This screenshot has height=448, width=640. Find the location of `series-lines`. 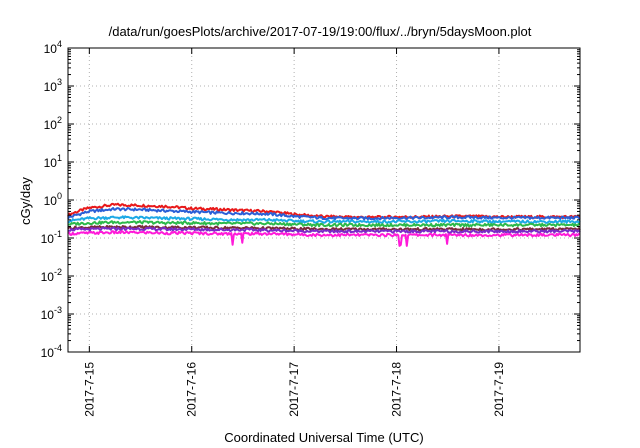

series-lines is located at coordinates (324, 224).